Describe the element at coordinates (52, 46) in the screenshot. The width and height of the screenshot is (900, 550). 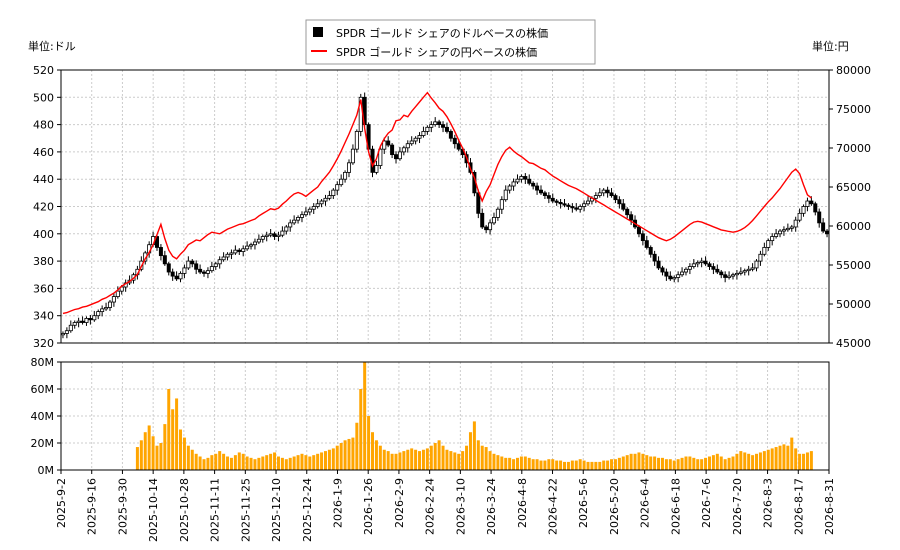
I see `left-unit-label: 単位:ドル` at that location.